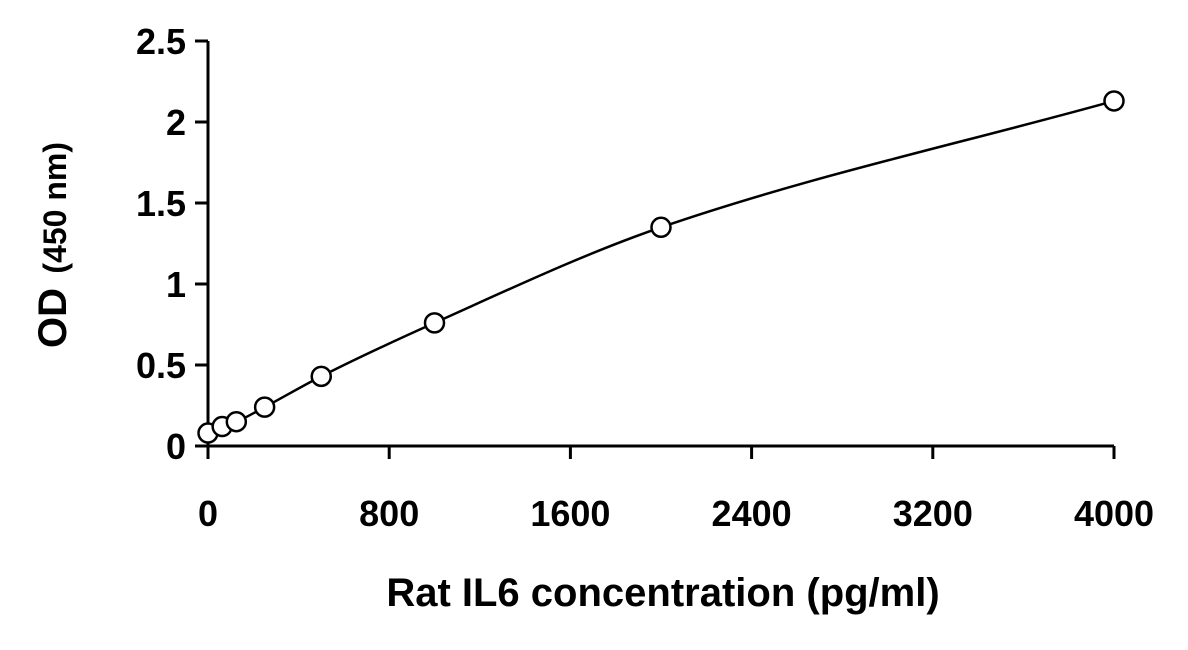 The height and width of the screenshot is (650, 1188). What do you see at coordinates (933, 513) in the screenshot?
I see `x-tick-label: 3200` at bounding box center [933, 513].